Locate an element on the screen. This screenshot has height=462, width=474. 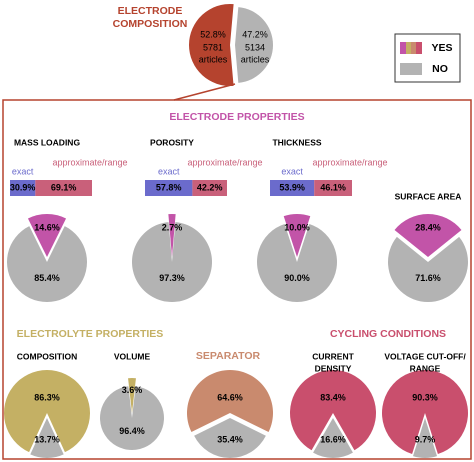
value-label: 16.6% is located at coordinates (333, 439).